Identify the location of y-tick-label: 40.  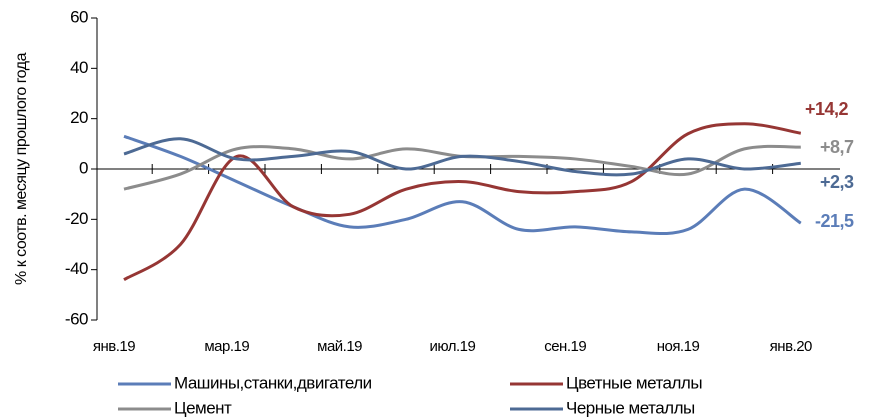
(79, 67).